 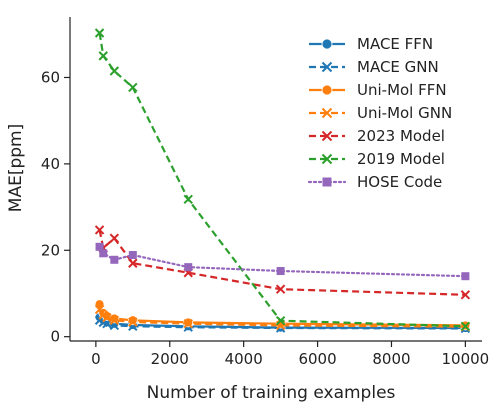 I want to click on y-axis-title: MAE[ppm], so click(x=16, y=168).